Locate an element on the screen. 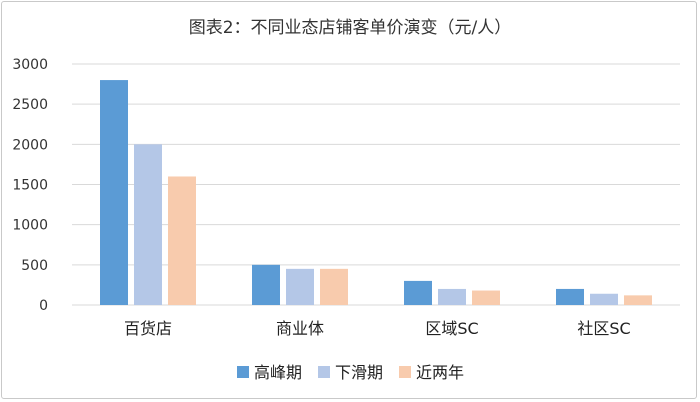  y-axis: 0 500 1000 1500 2000 2500 3000 is located at coordinates (30, 185).